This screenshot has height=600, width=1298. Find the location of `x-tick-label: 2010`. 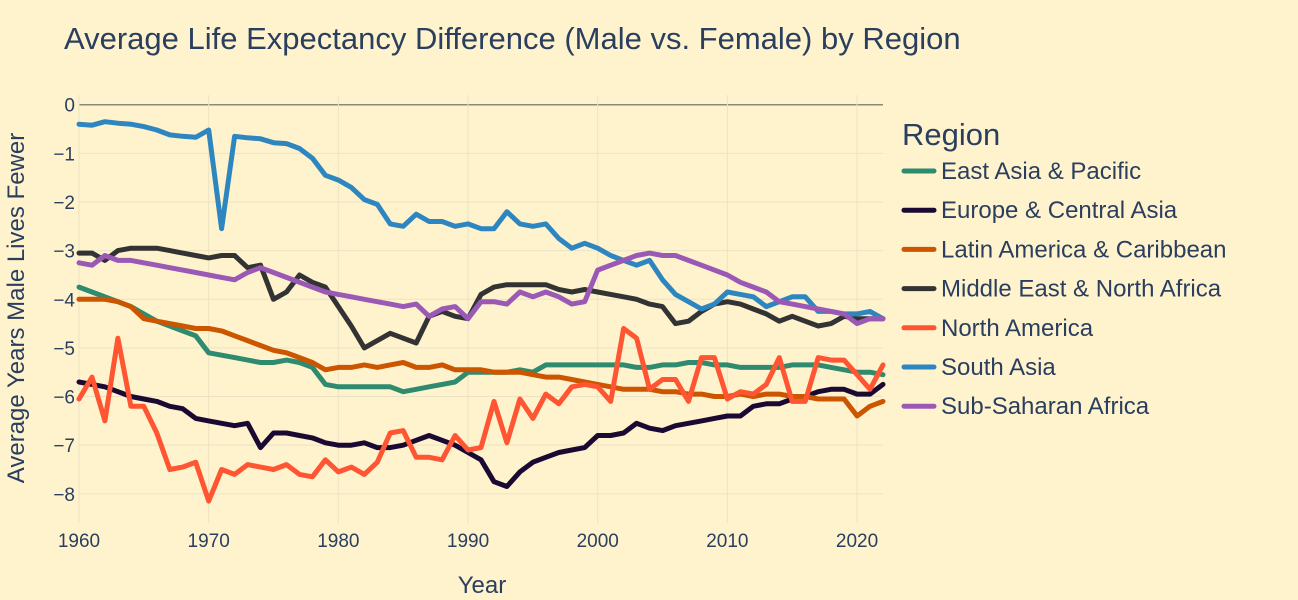

x-tick-label: 2010 is located at coordinates (727, 541).